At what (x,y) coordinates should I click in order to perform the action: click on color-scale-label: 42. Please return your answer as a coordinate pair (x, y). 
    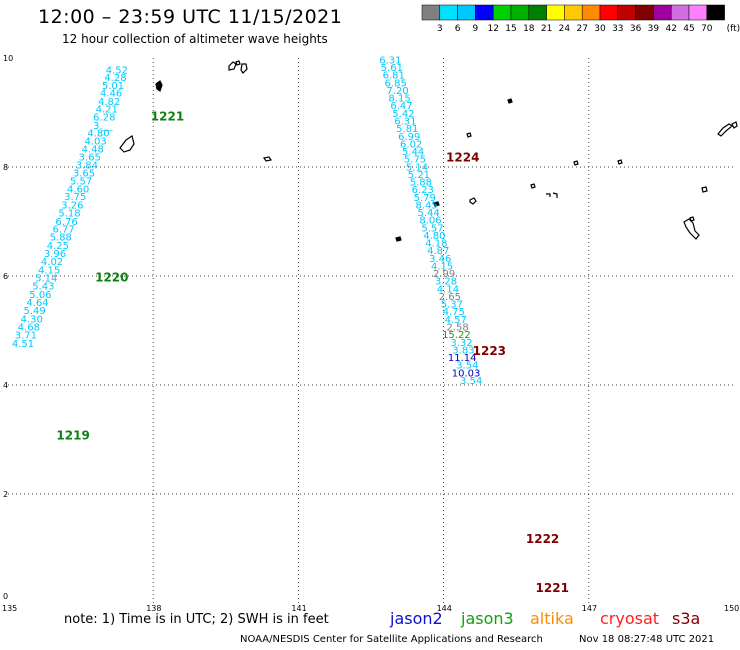
    Looking at the image, I should click on (670, 29).